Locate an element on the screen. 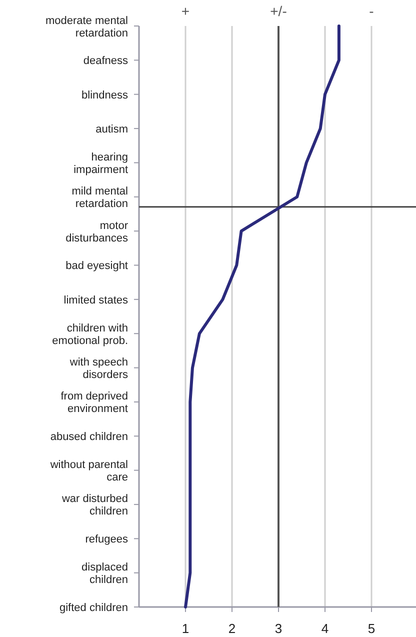 This screenshot has width=416, height=637. y-tick-label: deafness is located at coordinates (105, 61).